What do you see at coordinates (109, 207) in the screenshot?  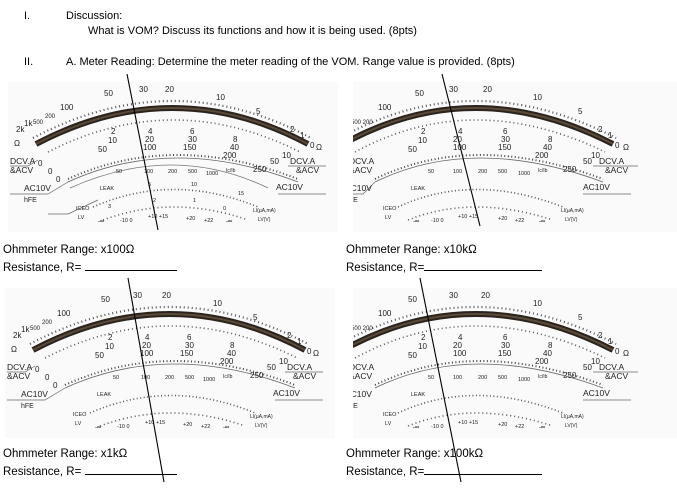 I see `svg-text: 3` at bounding box center [109, 207].